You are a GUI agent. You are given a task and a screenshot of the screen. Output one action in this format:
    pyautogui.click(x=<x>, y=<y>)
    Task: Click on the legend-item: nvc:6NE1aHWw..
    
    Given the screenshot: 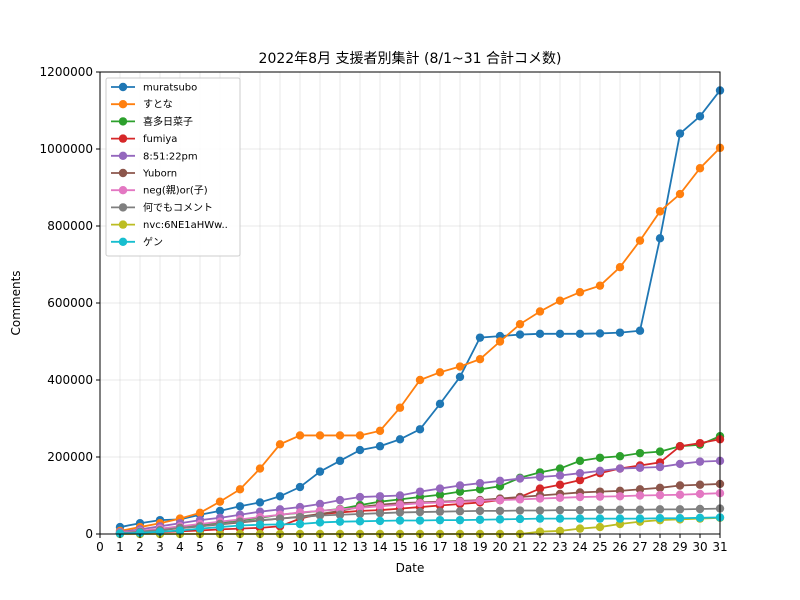 What is the action you would take?
    pyautogui.click(x=169, y=225)
    